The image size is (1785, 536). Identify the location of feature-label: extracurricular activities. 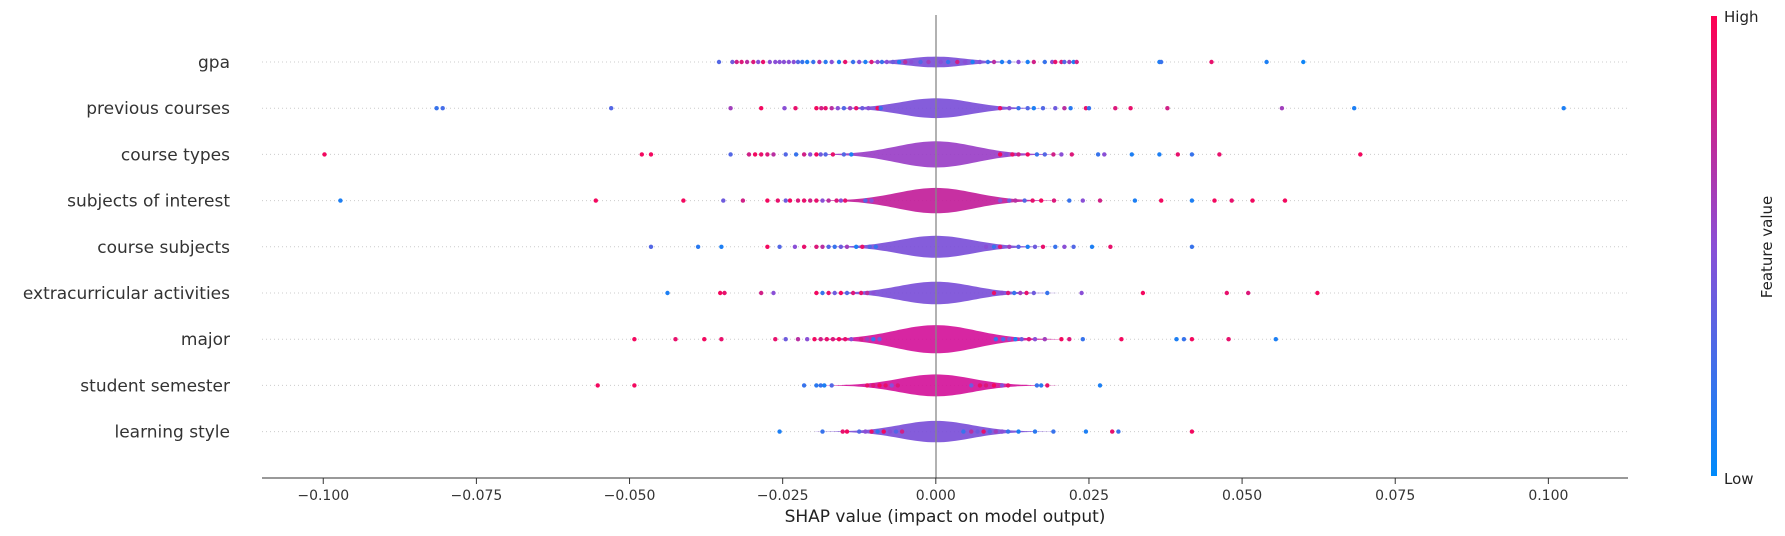
(126, 294).